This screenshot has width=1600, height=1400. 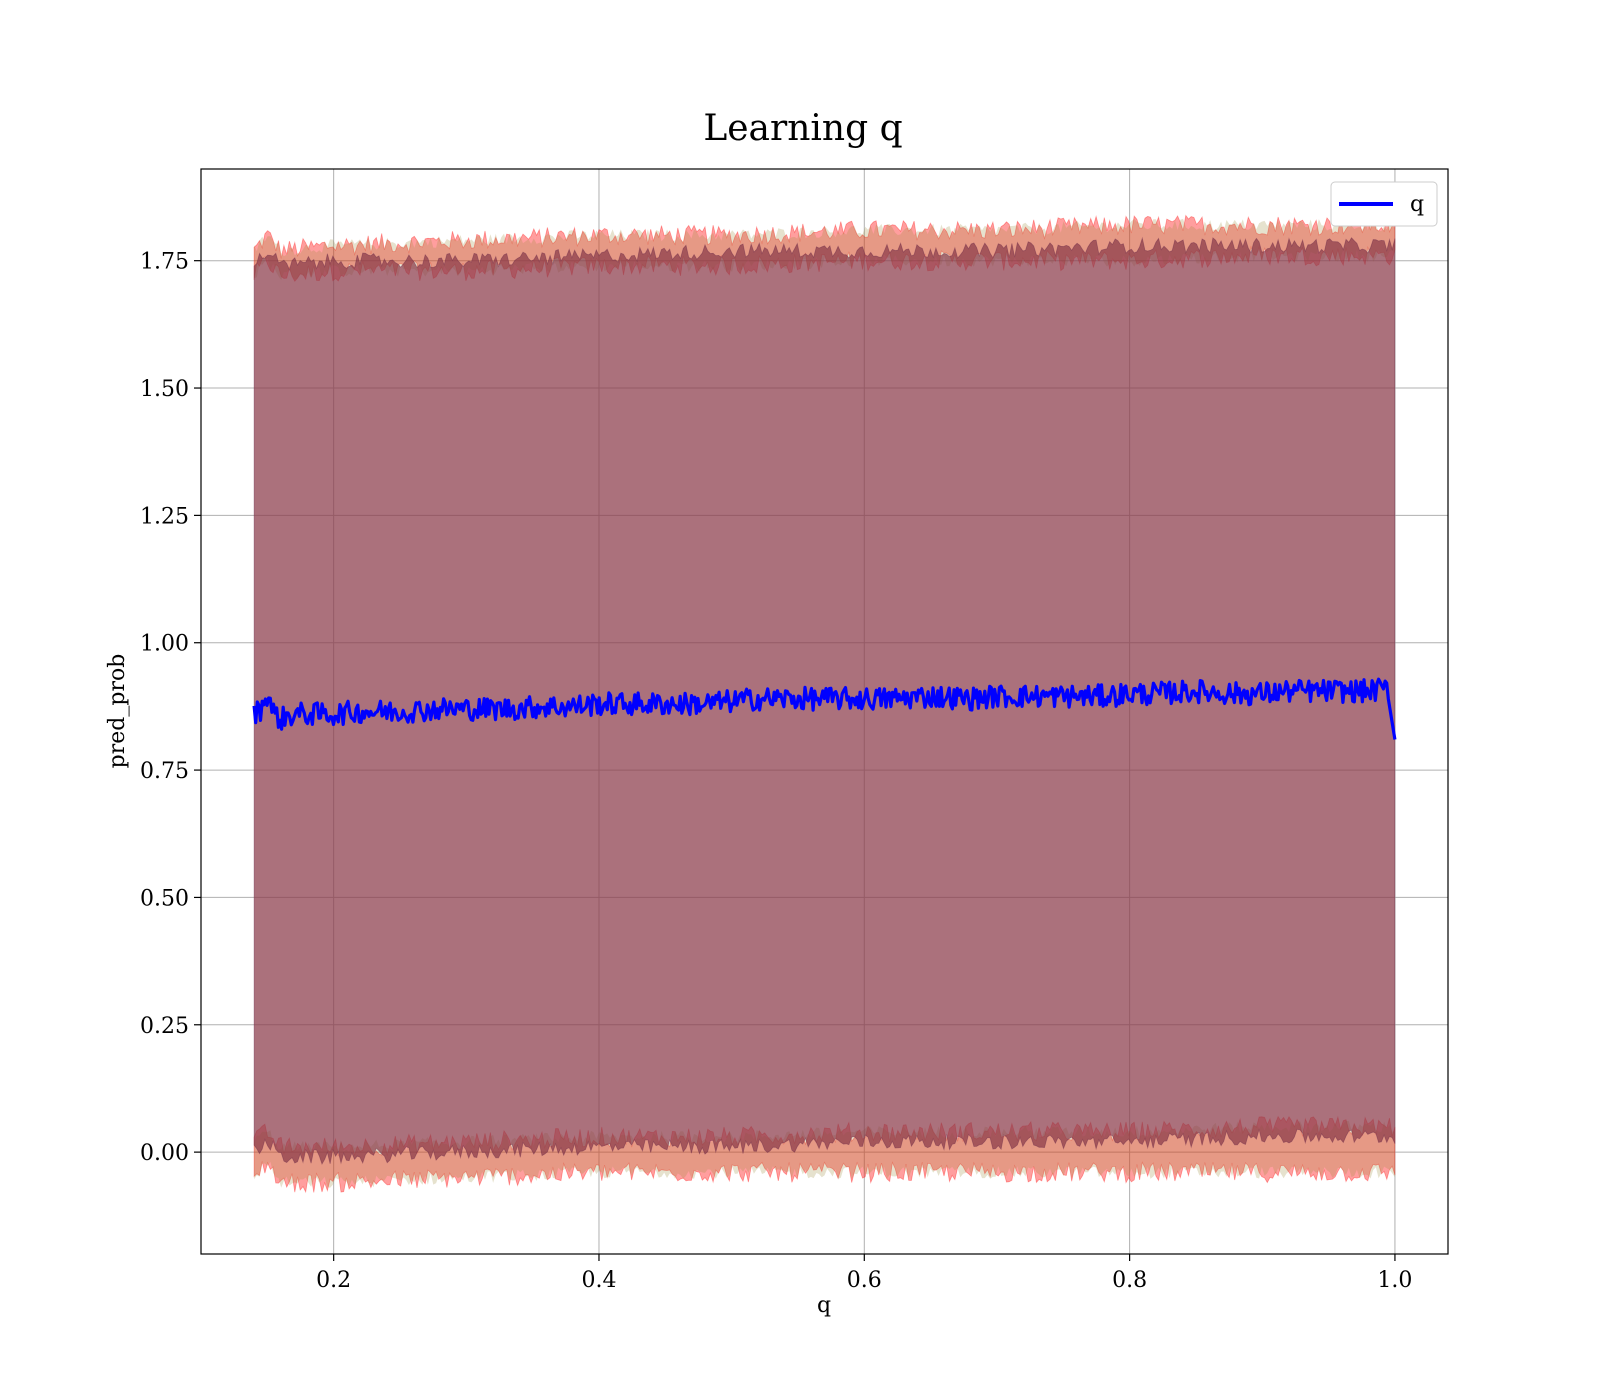 What do you see at coordinates (1394, 1280) in the screenshot?
I see `x-tick-label-4: 1.0` at bounding box center [1394, 1280].